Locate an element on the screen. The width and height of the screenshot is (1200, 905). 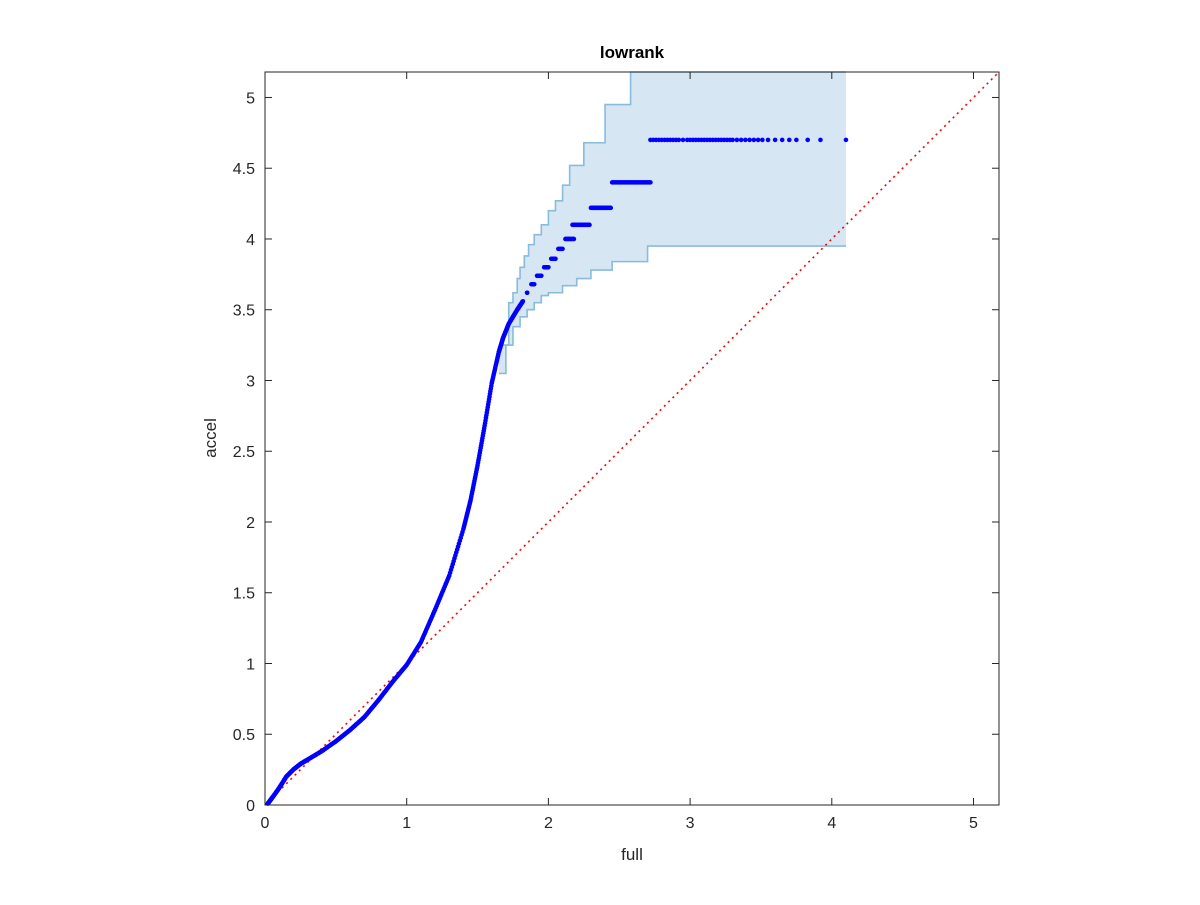
chart-title: lowrank is located at coordinates (632, 52).